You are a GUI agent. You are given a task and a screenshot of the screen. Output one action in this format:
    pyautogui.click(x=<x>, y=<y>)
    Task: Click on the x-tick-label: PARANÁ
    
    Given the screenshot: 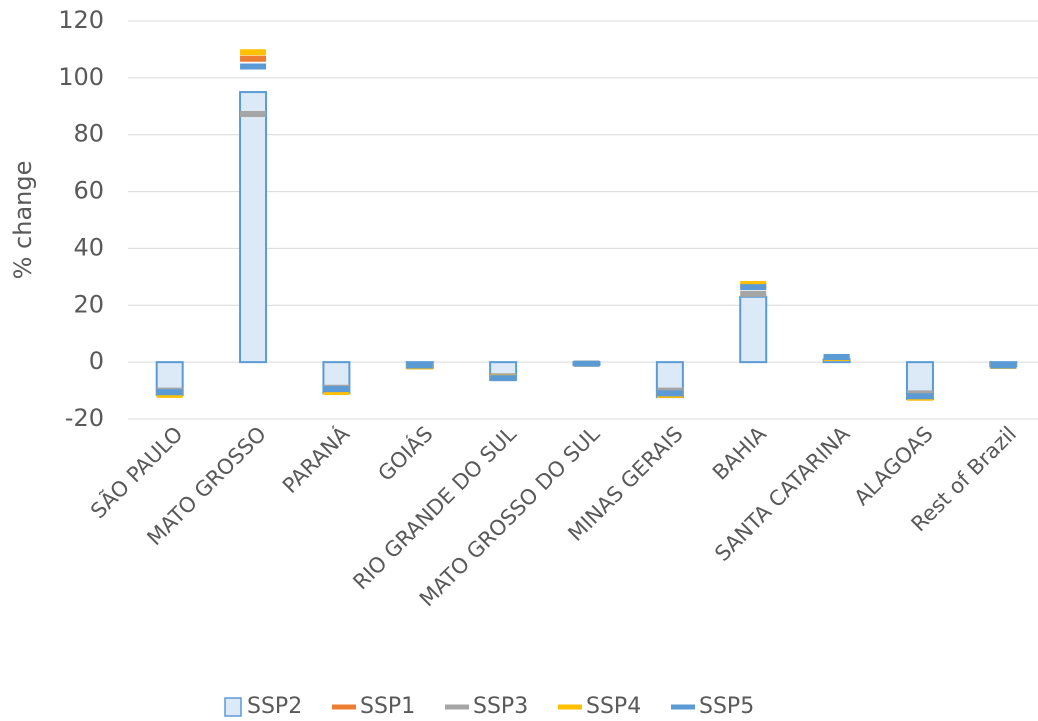 What is the action you would take?
    pyautogui.click(x=315, y=459)
    